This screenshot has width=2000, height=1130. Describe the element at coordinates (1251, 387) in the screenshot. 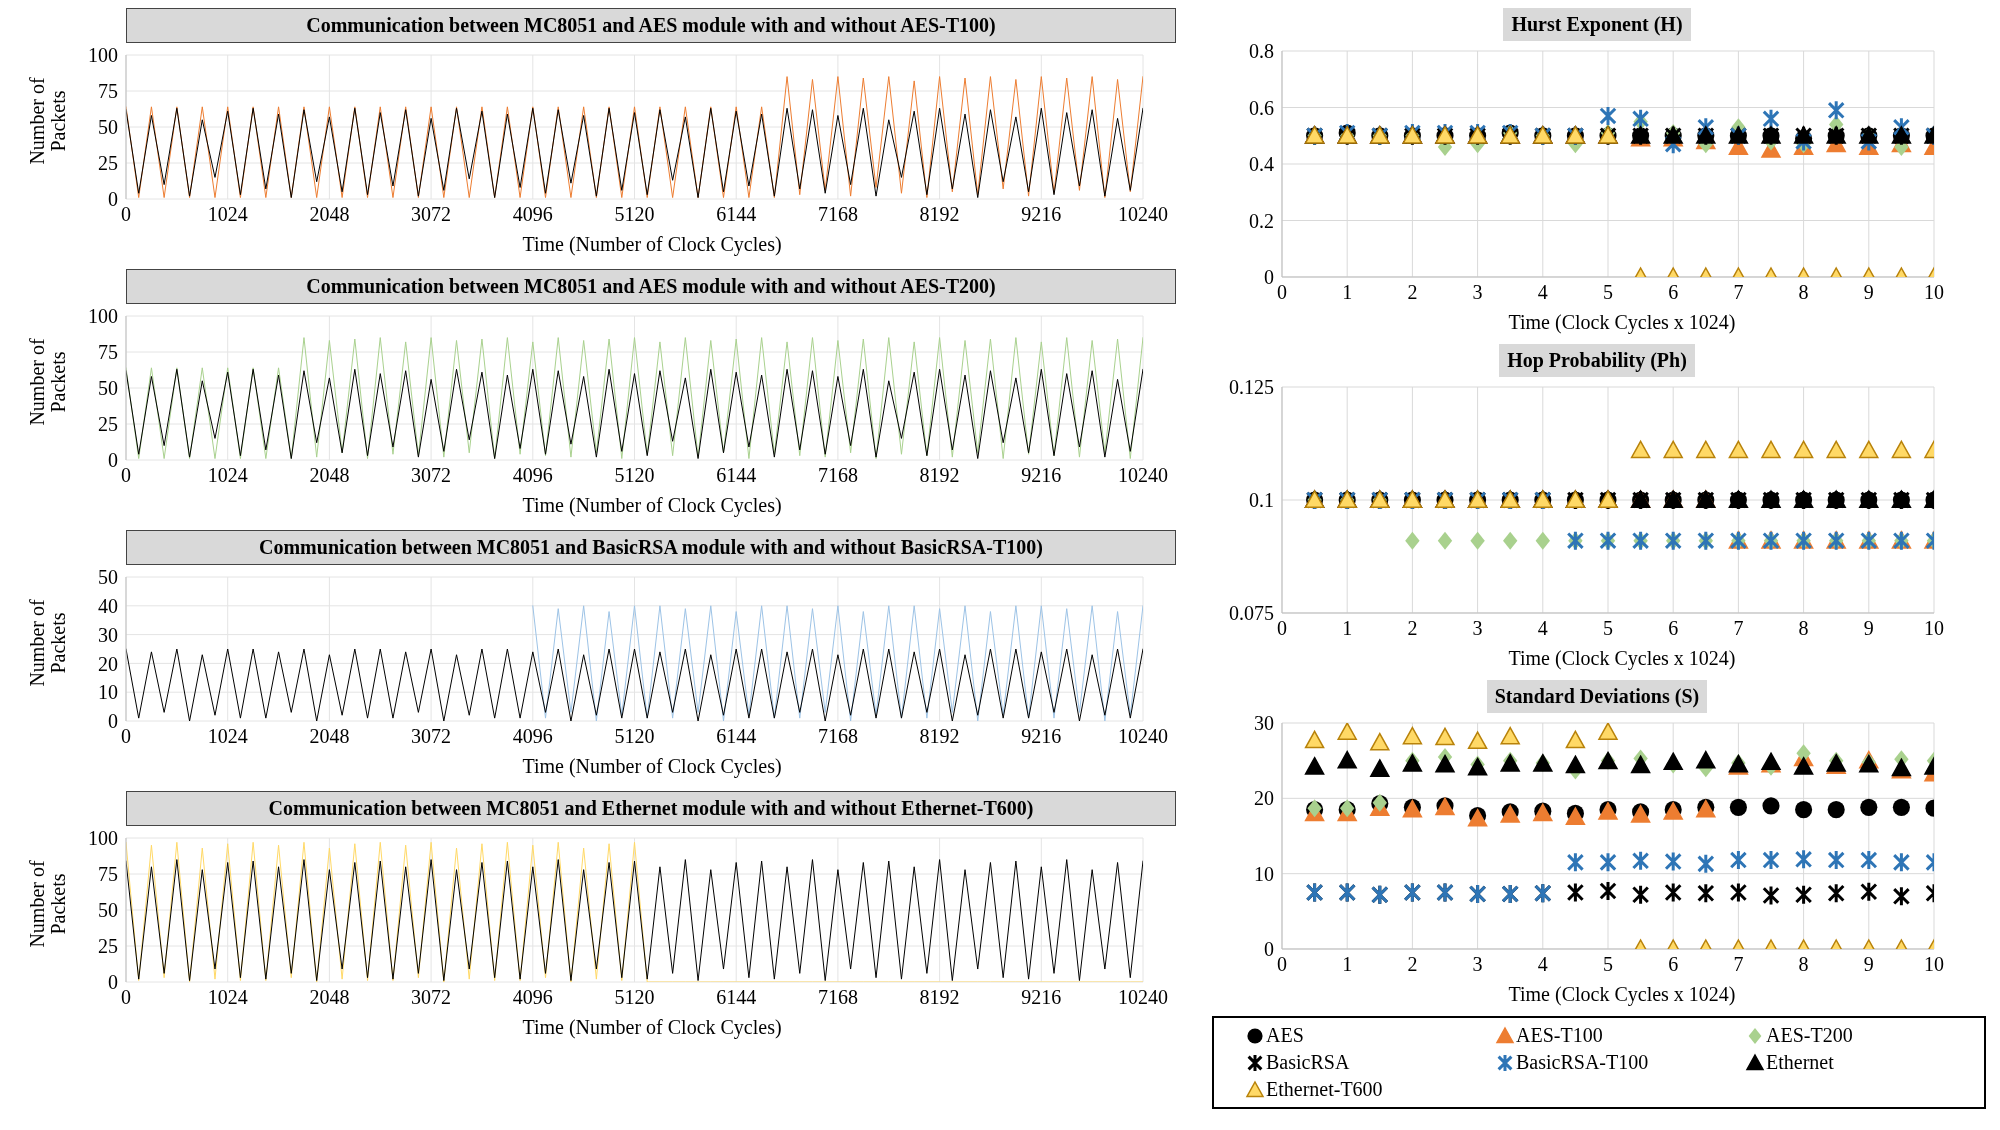

I see `y-tick-label: 0.125` at that location.